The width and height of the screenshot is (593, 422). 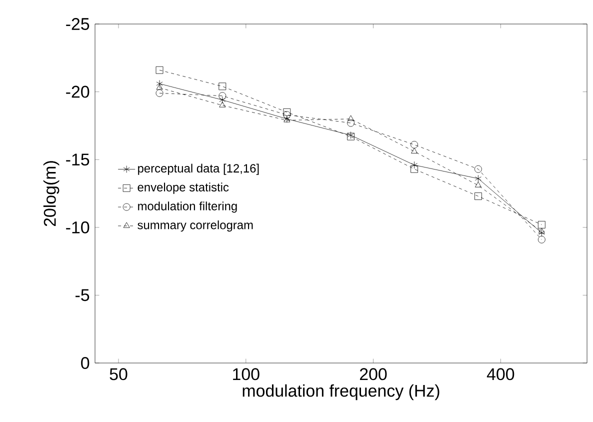 What do you see at coordinates (246, 374) in the screenshot?
I see `x-tick-label: 100` at bounding box center [246, 374].